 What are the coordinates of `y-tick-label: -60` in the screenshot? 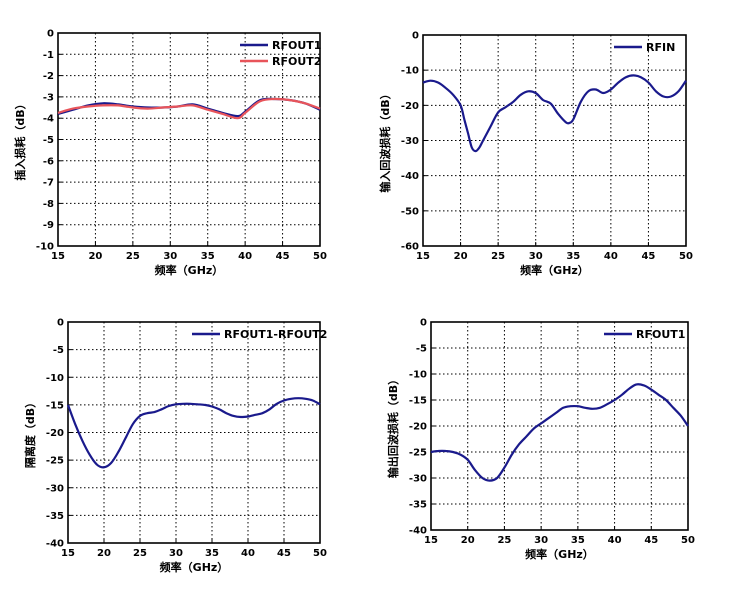 It's located at (410, 247).